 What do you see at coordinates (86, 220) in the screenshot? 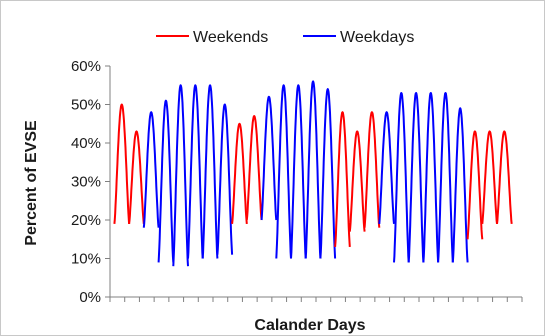
I see `y-tick-label: 20%` at bounding box center [86, 220].